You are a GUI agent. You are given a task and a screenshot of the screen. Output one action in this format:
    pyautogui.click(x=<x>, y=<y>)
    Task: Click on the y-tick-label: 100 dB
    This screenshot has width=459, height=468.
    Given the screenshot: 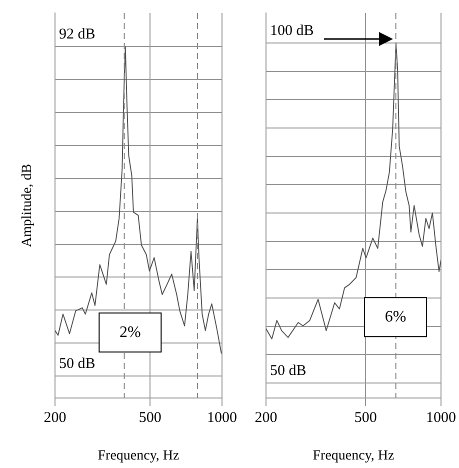 What is the action you would take?
    pyautogui.click(x=292, y=30)
    